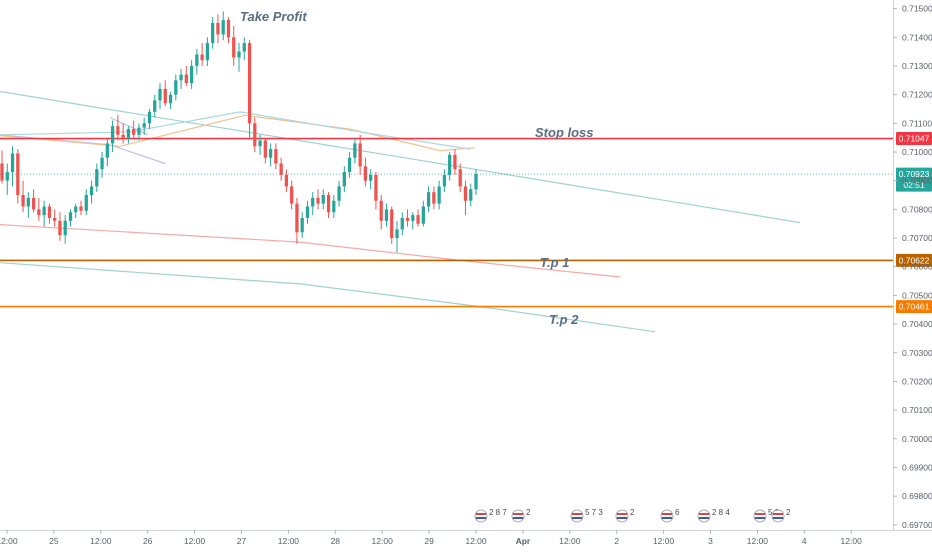 The image size is (932, 555). What do you see at coordinates (917, 95) in the screenshot?
I see `price-tick-label: 0.71200` at bounding box center [917, 95].